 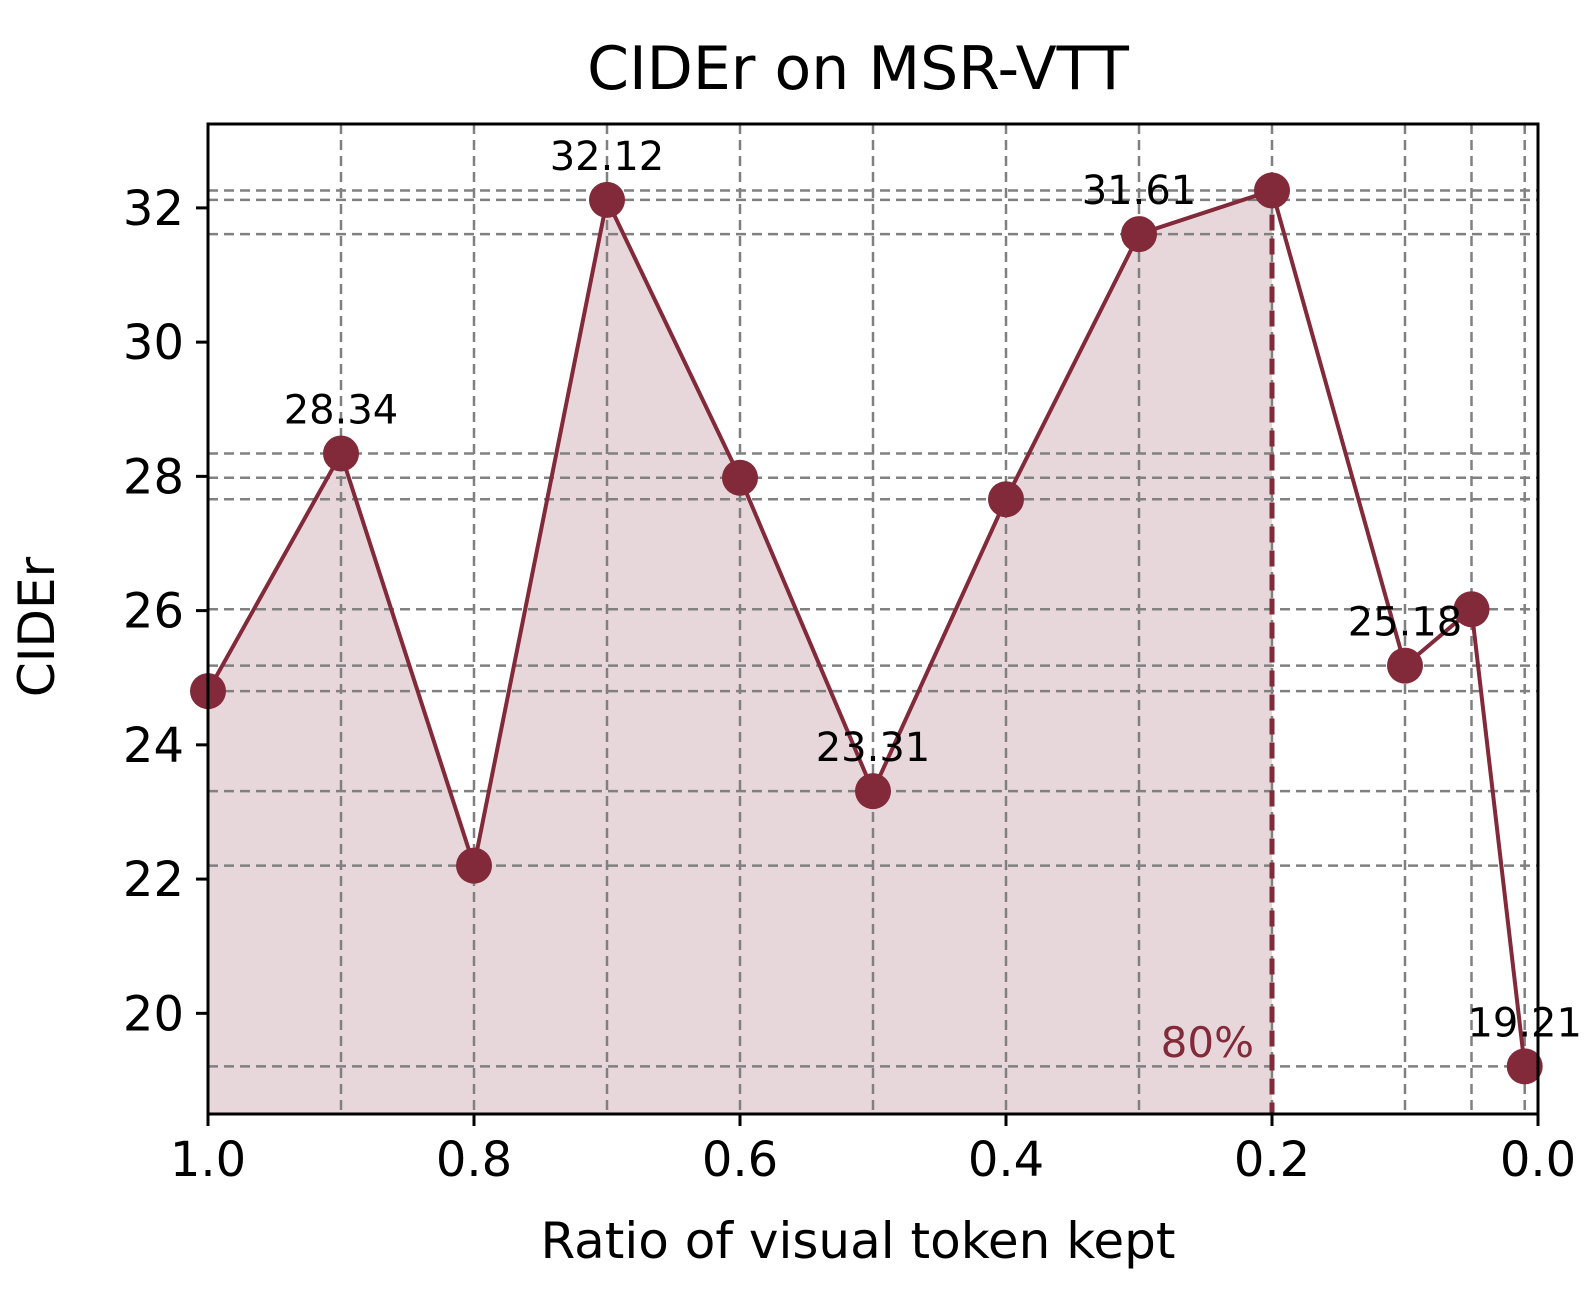 I want to click on y-tick-label: 20, so click(x=153, y=1014).